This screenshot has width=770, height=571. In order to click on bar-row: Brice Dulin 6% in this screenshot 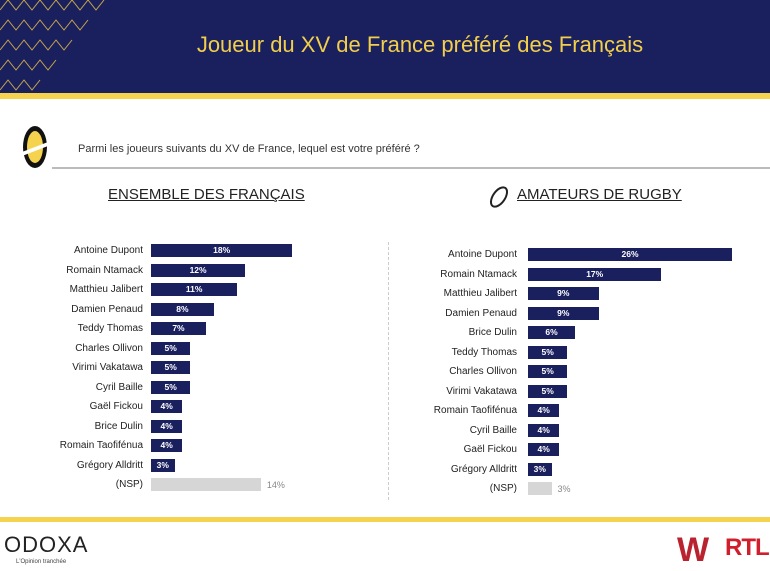, I will do `click(578, 333)`.